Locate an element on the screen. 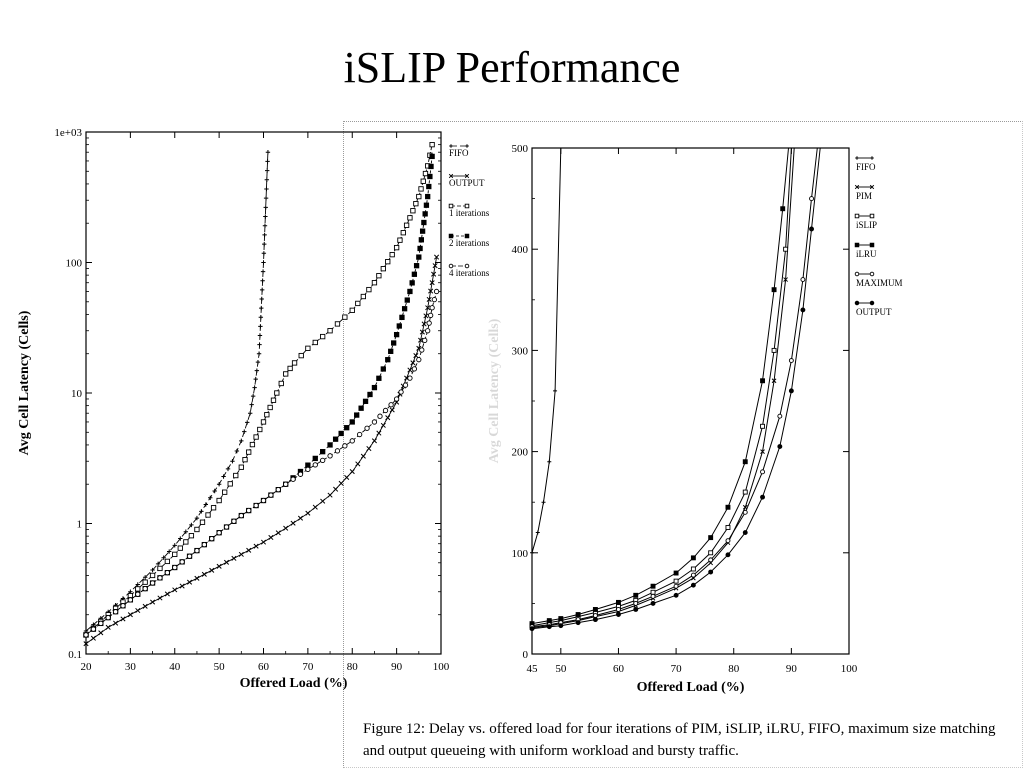 The image size is (1024, 768). y-tick-label: 1 is located at coordinates (80, 525).